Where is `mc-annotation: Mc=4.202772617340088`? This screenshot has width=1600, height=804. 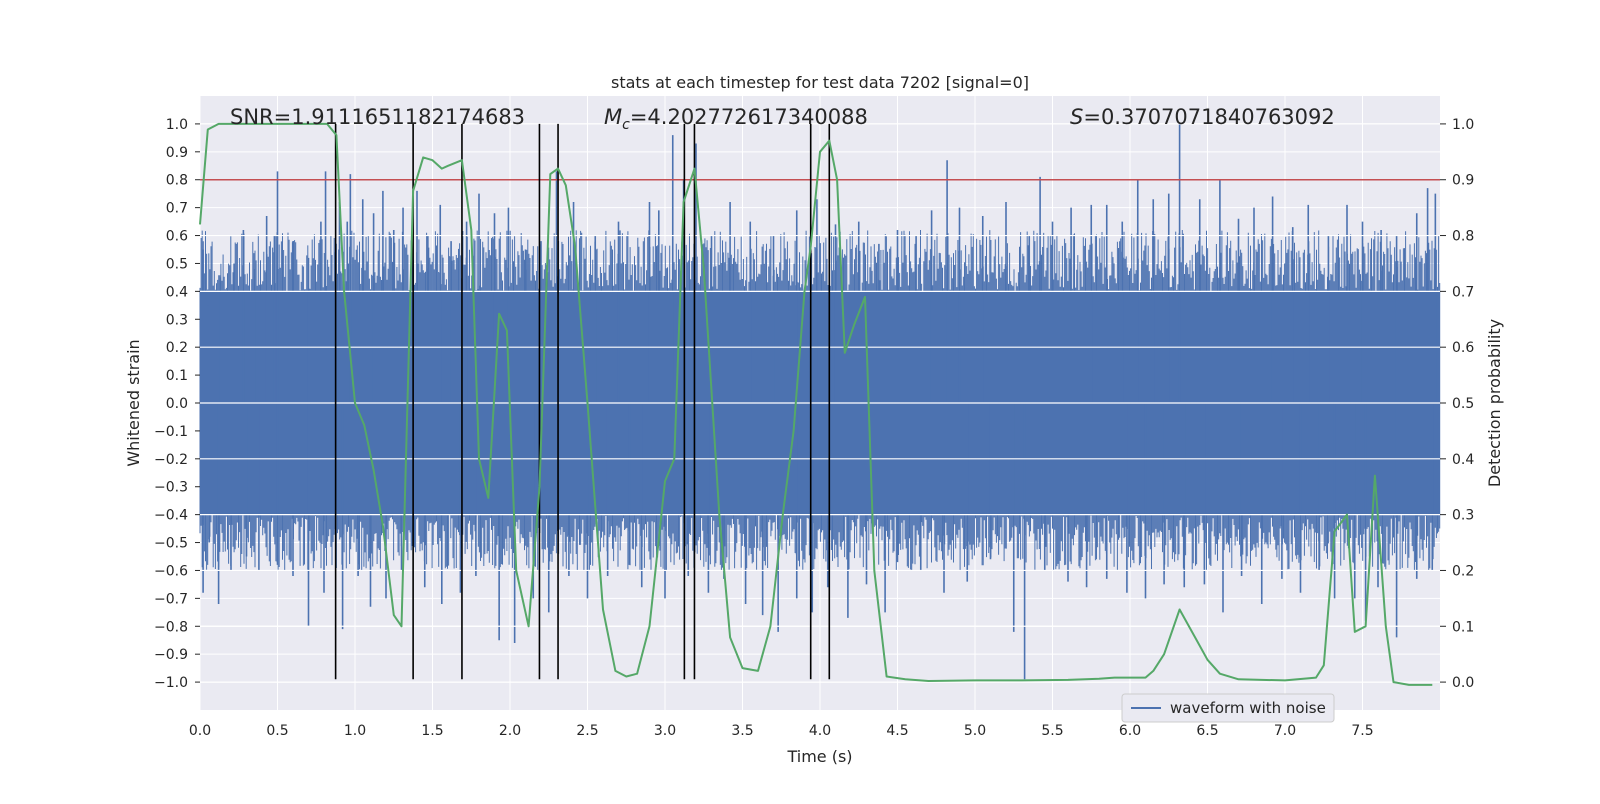 mc-annotation: Mc=4.202772617340088 is located at coordinates (736, 119).